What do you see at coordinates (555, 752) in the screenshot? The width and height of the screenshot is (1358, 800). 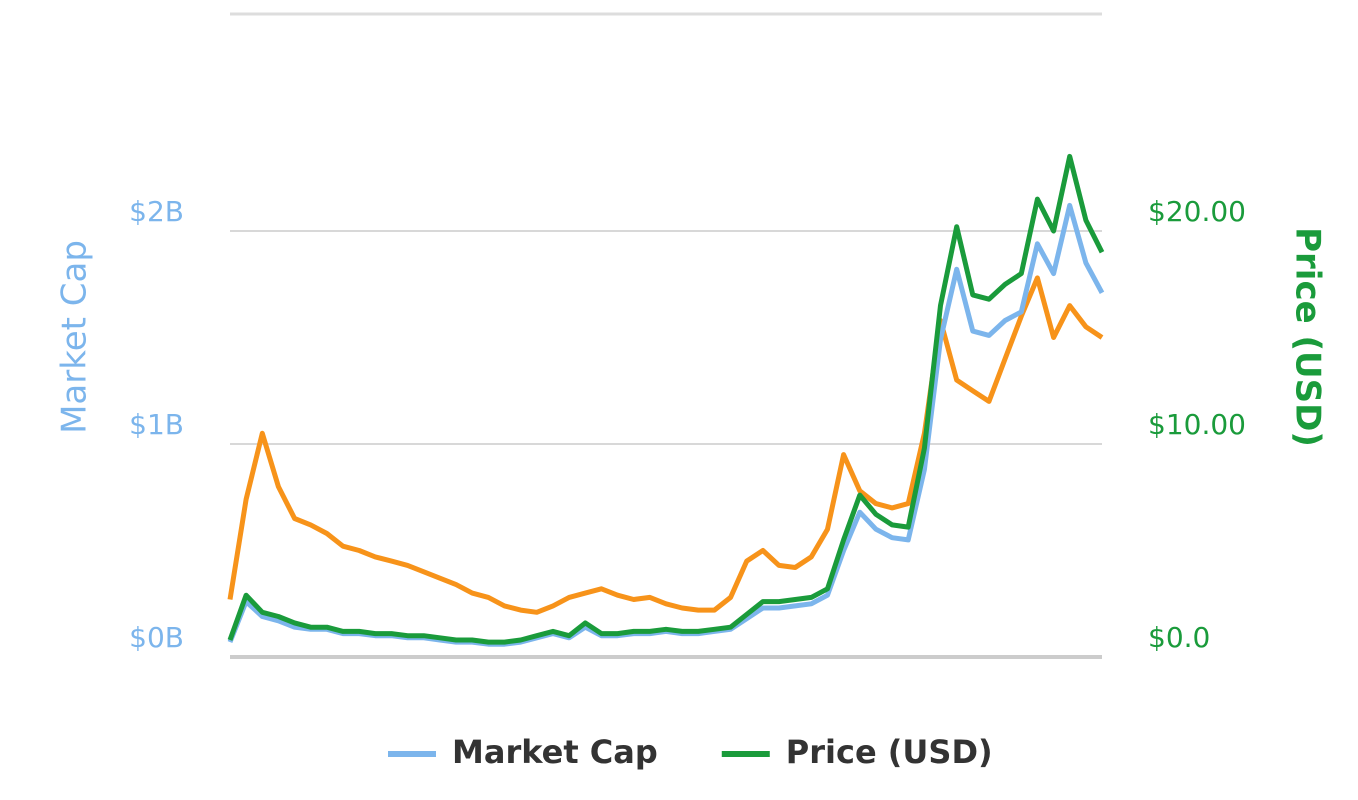 I see `legend-label: Market Cap` at bounding box center [555, 752].